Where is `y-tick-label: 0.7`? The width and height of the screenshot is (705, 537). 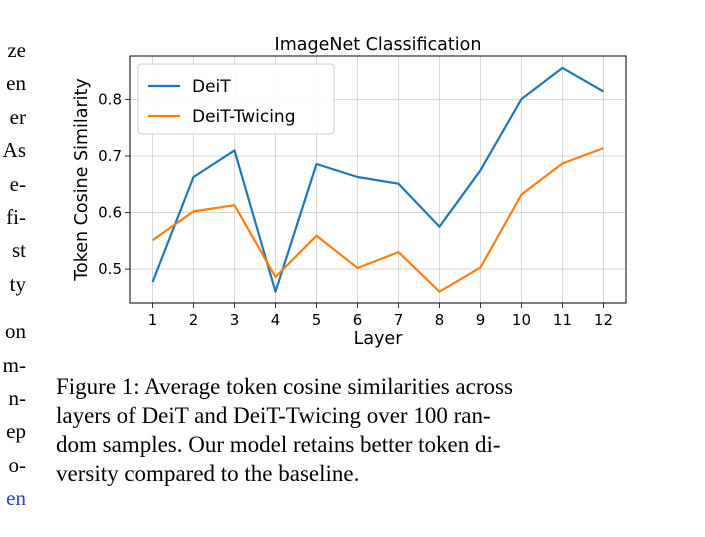
y-tick-label: 0.7 is located at coordinates (110, 156).